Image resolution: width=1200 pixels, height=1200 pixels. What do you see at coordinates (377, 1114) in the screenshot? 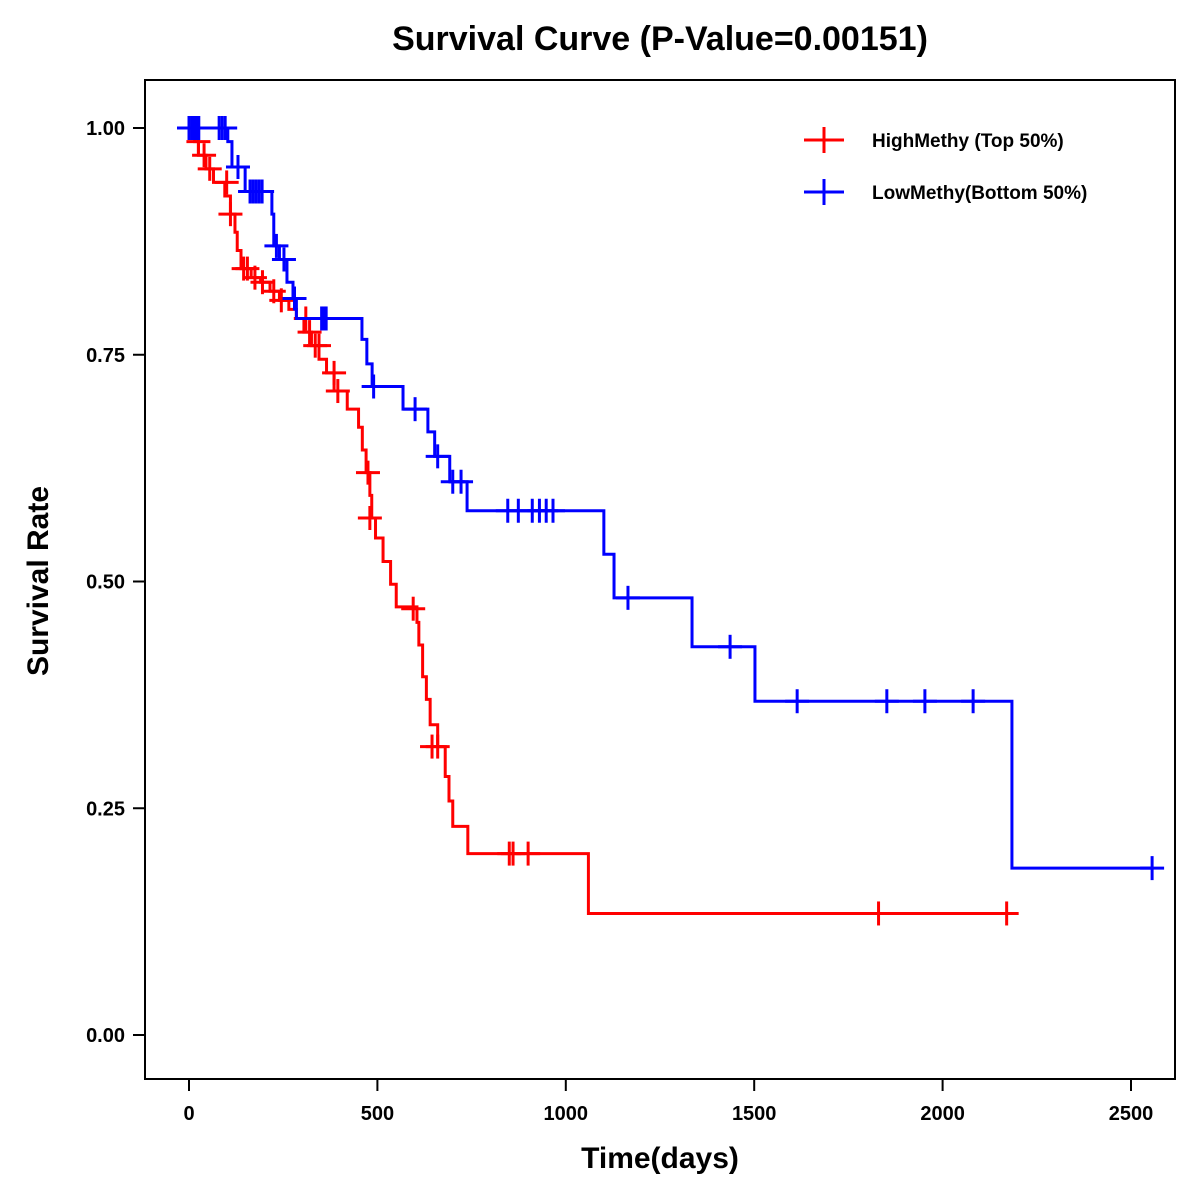
I see `x-tick-label: 500` at bounding box center [377, 1114].